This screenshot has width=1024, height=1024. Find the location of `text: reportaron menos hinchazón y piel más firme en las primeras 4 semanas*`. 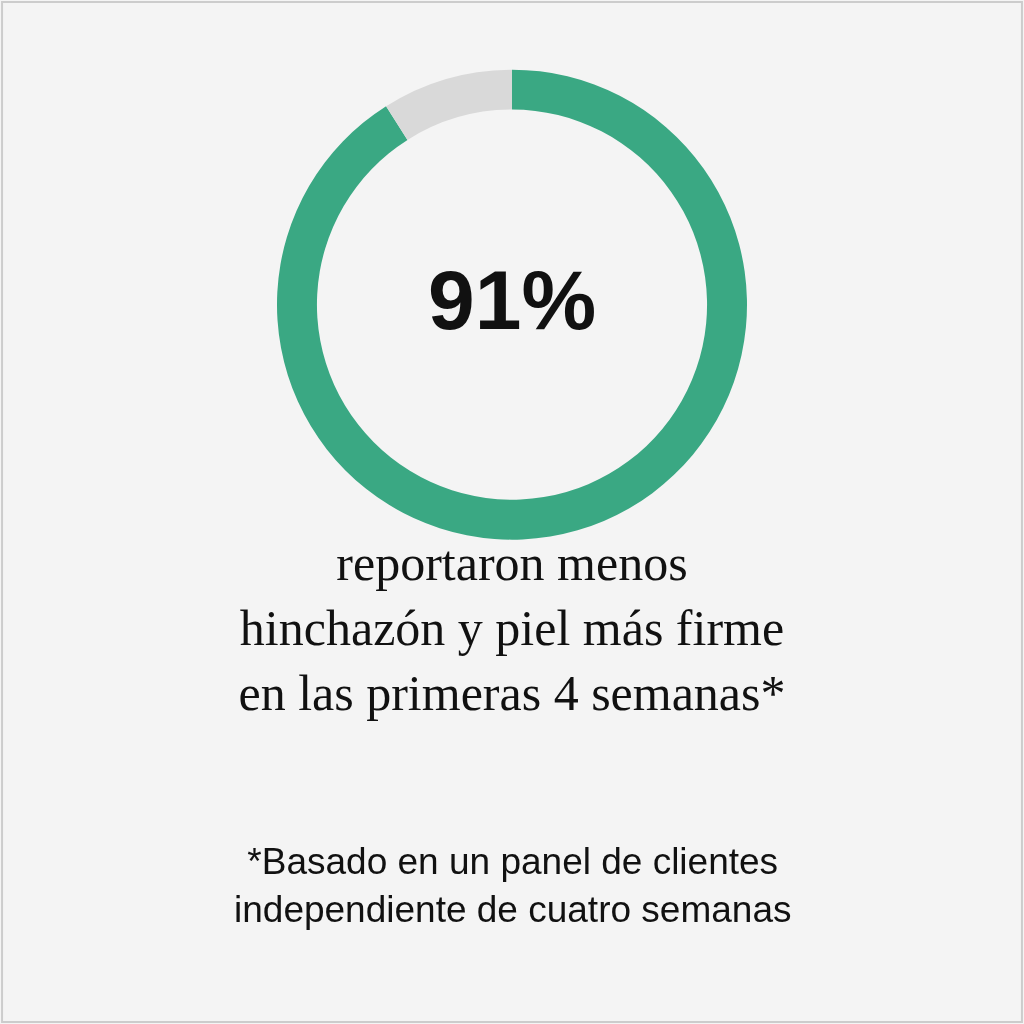

text: reportaron menos hinchazón y piel más firme en las primeras 4 semanas* is located at coordinates (512, 628).